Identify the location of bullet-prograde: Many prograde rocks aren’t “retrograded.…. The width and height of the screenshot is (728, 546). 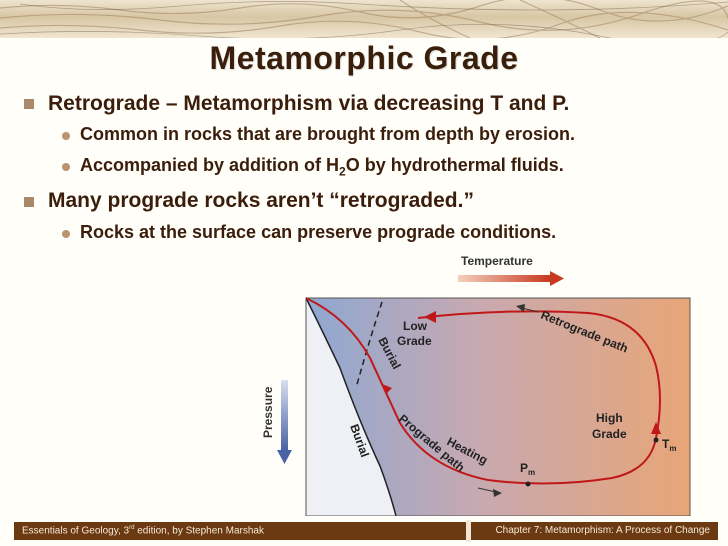
(261, 200).